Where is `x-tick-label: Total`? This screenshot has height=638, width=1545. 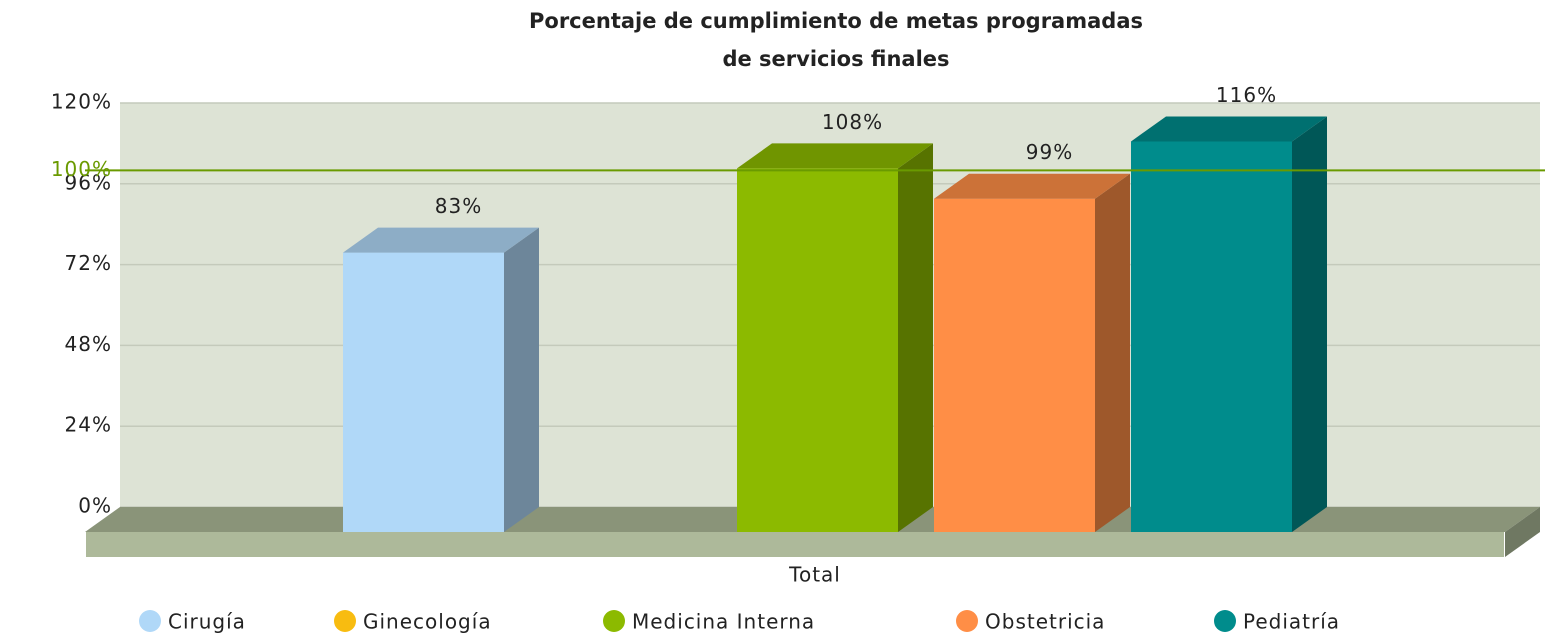
x-tick-label: Total is located at coordinates (814, 575).